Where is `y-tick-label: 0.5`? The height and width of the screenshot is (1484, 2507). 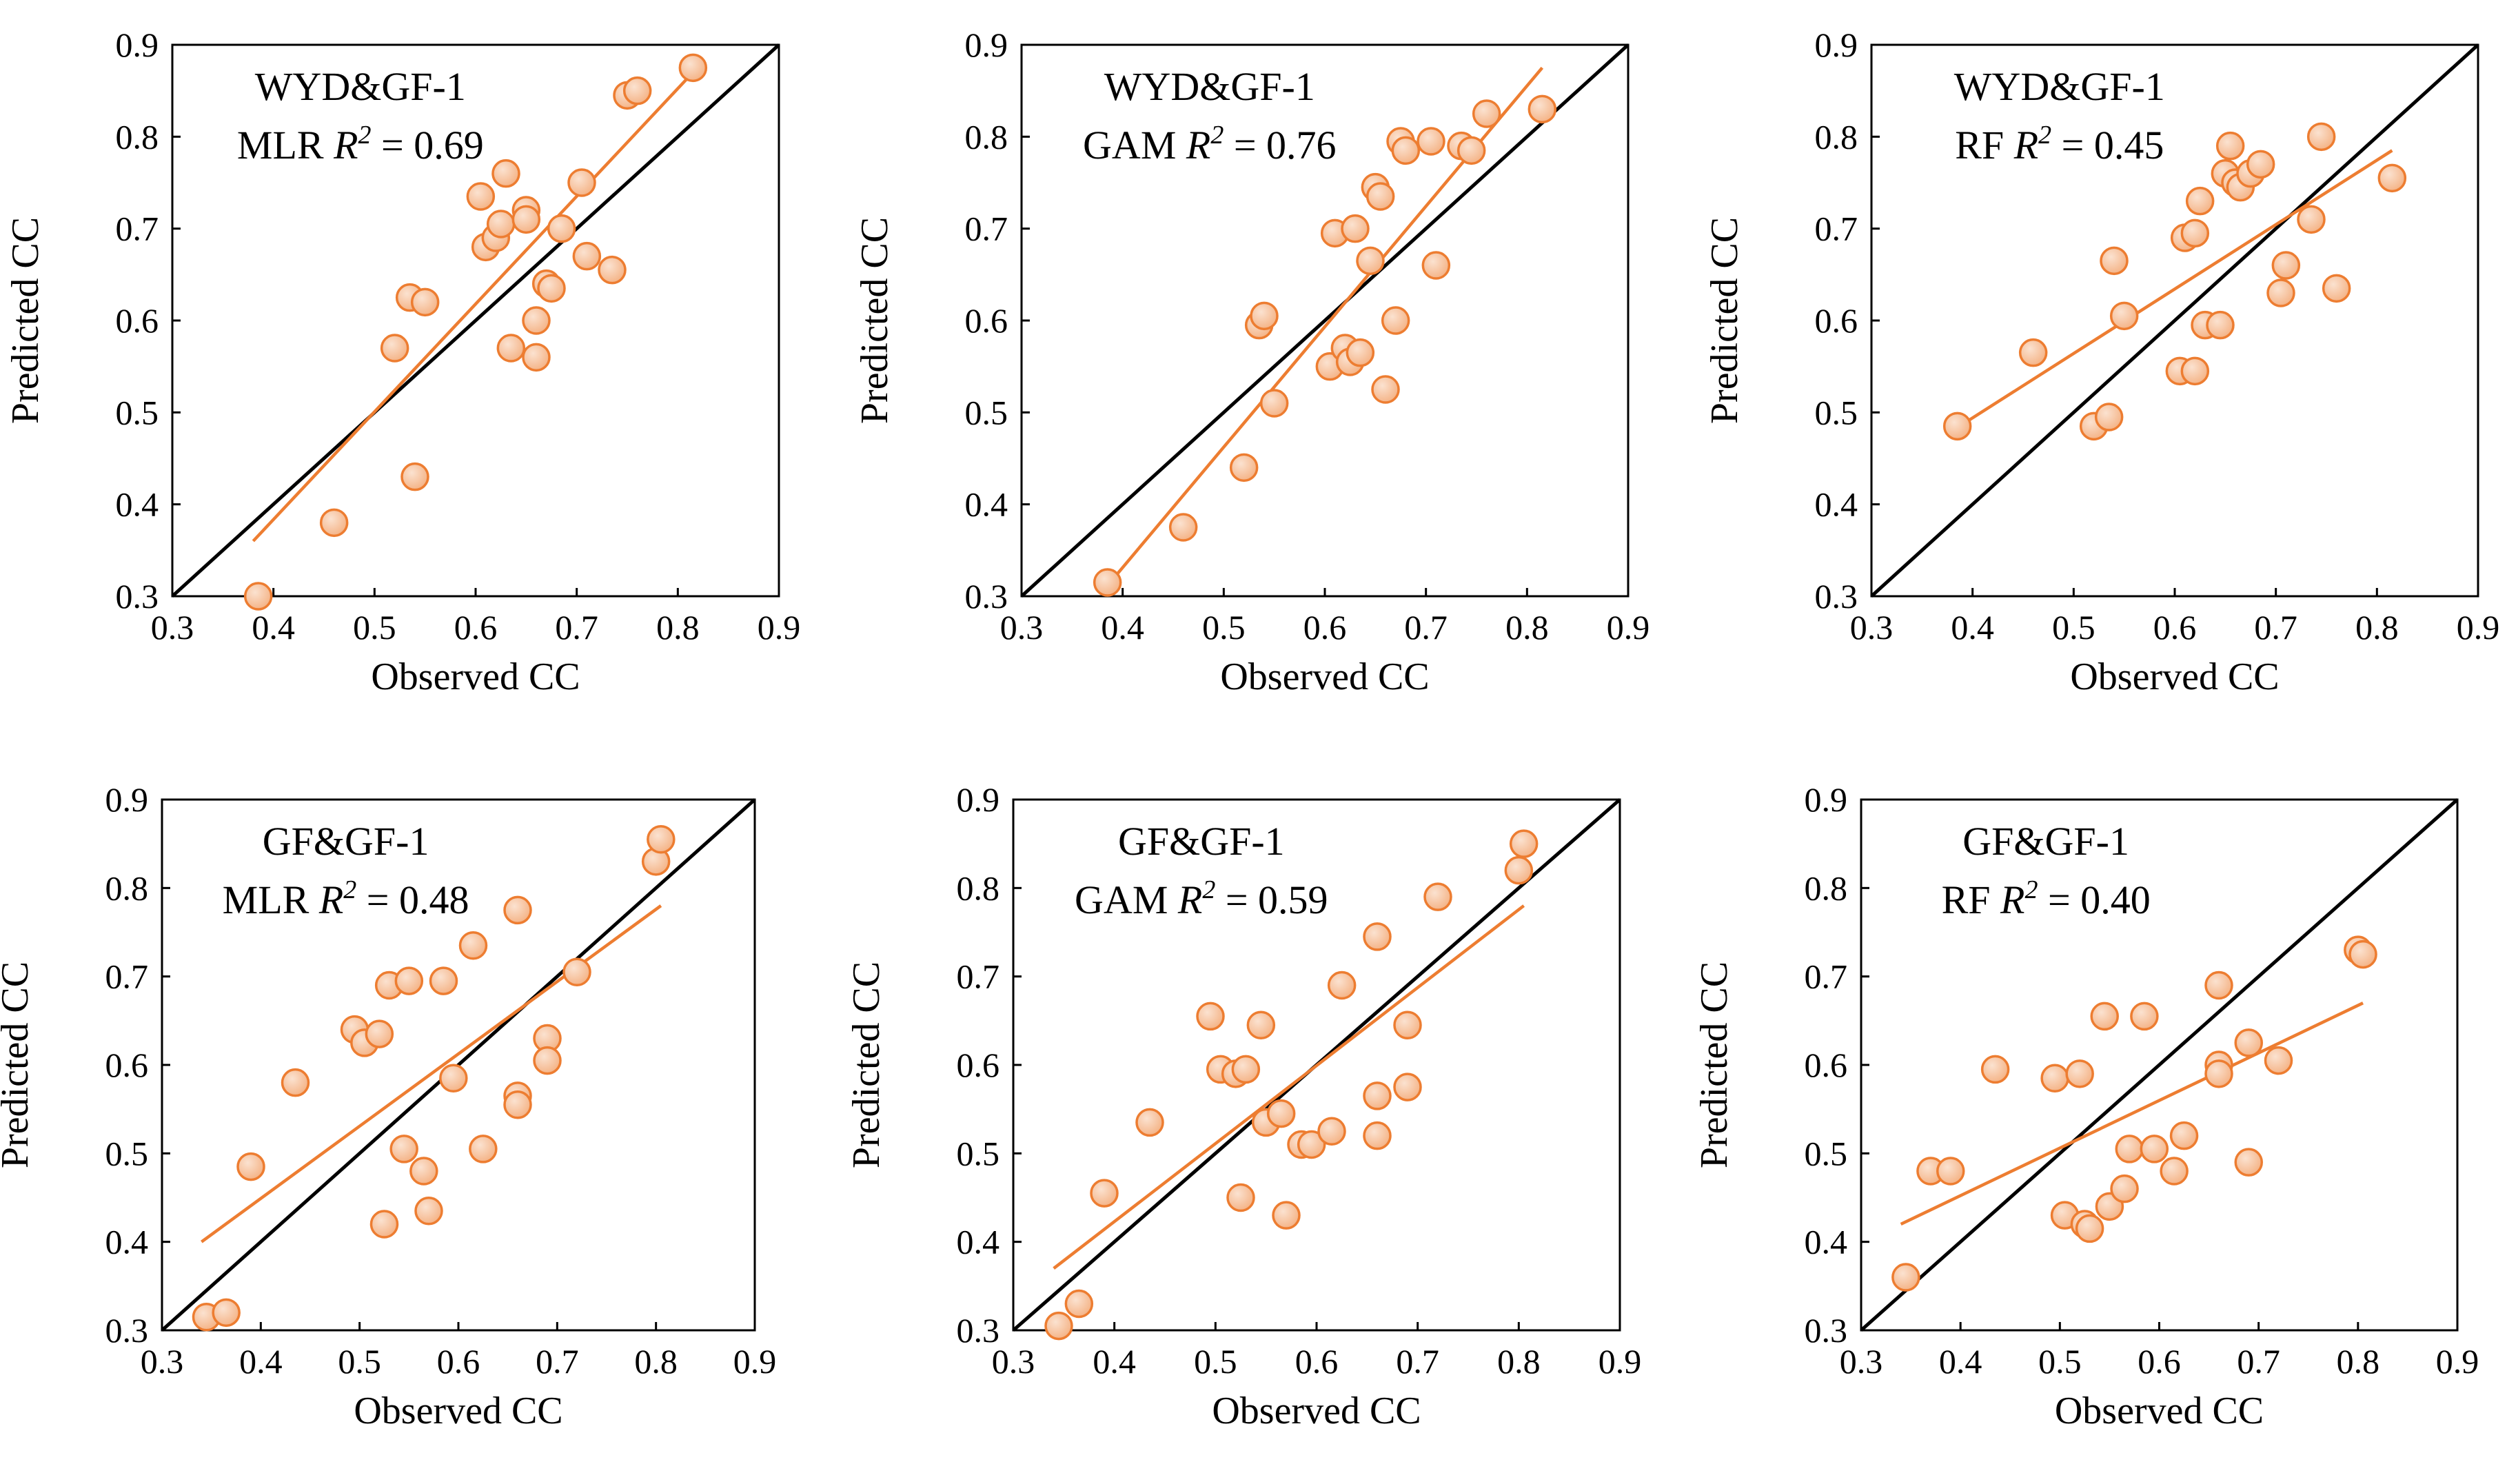 y-tick-label: 0.5 is located at coordinates (986, 412).